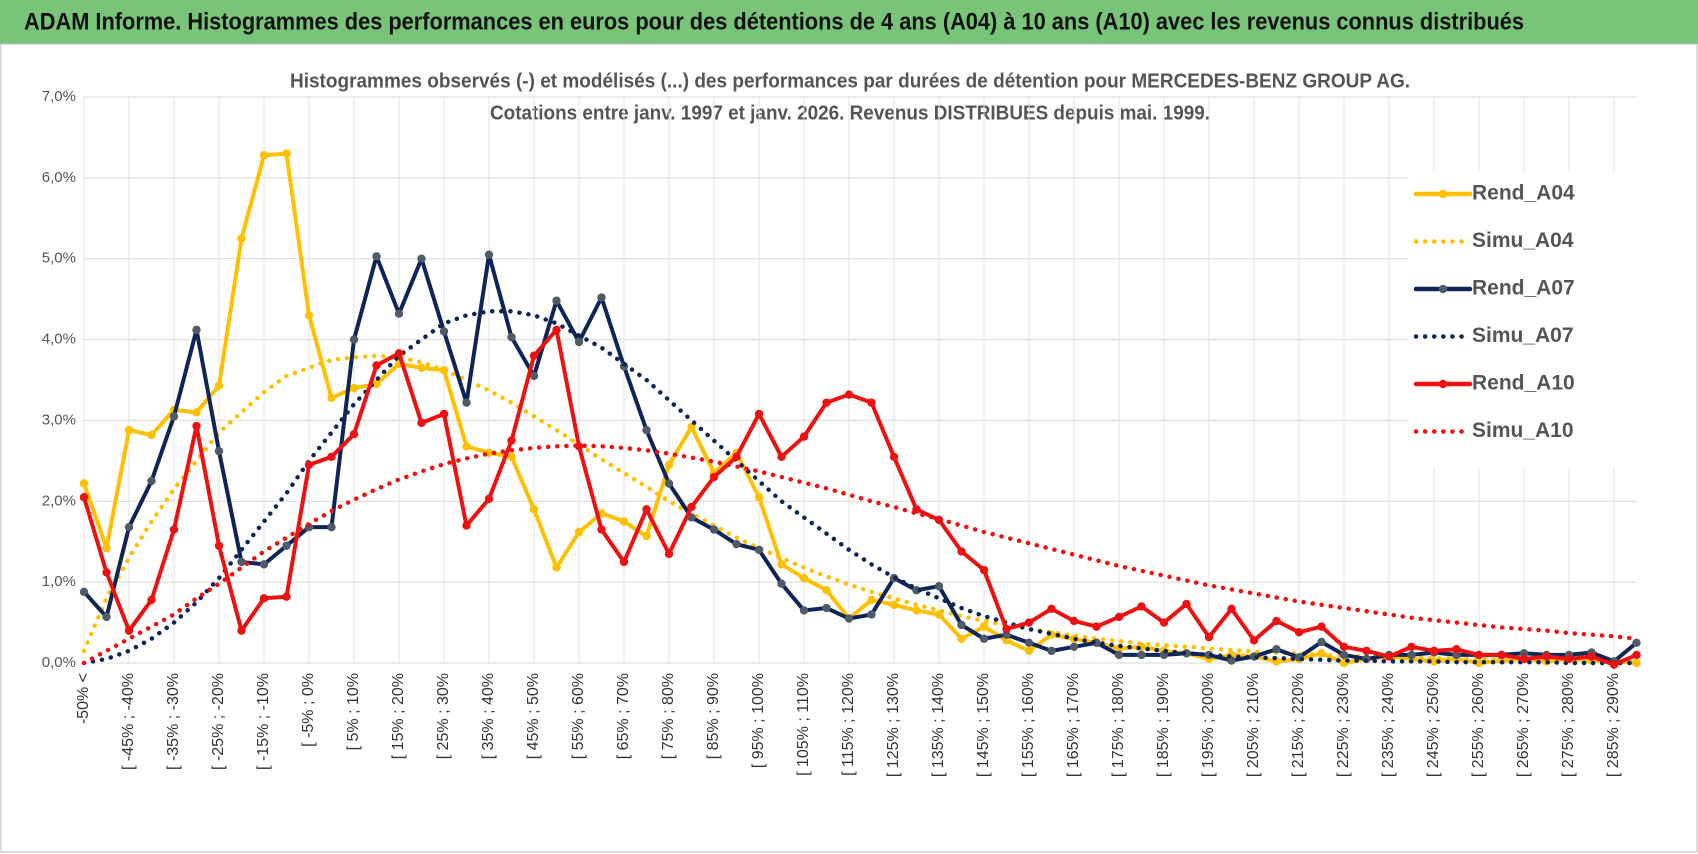 The width and height of the screenshot is (1698, 854). I want to click on x-tick-label: [ 175% ; 180%, so click(1118, 725).